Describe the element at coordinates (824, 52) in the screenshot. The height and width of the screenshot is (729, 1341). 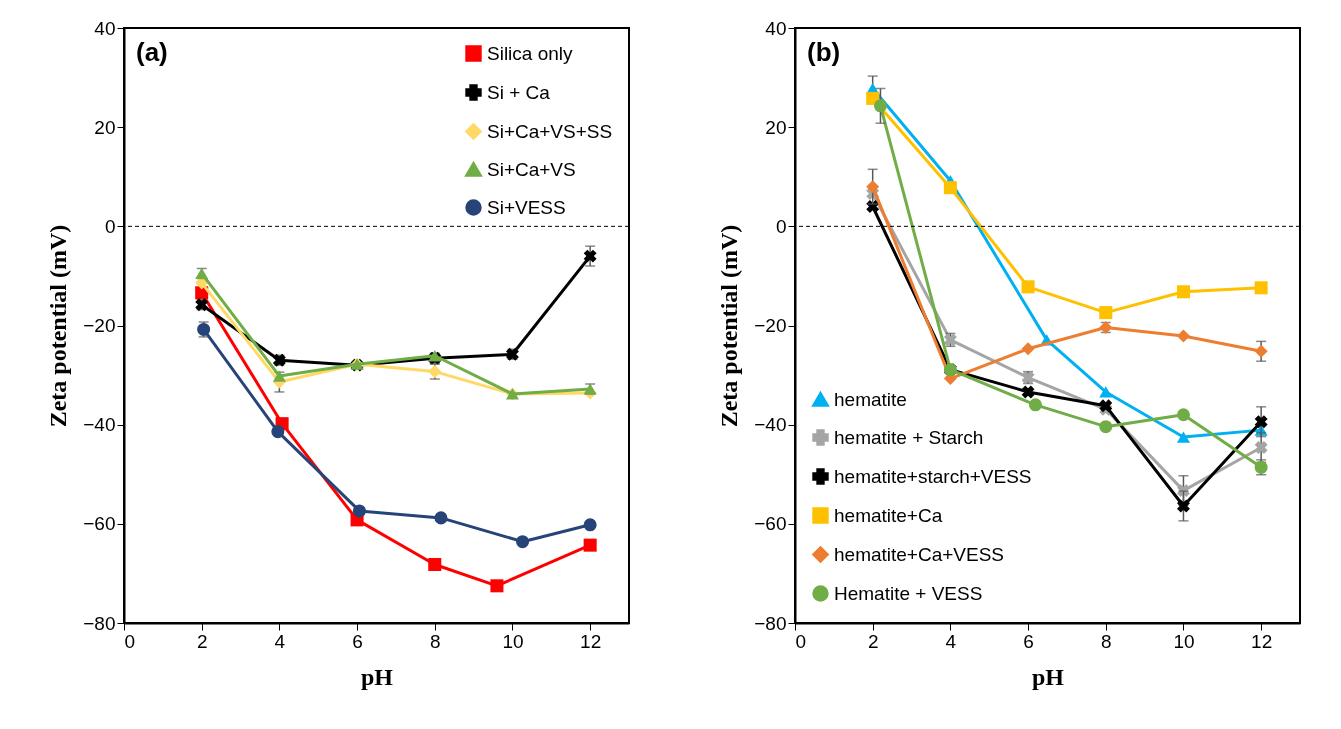
I see `chart-title: (b)` at that location.